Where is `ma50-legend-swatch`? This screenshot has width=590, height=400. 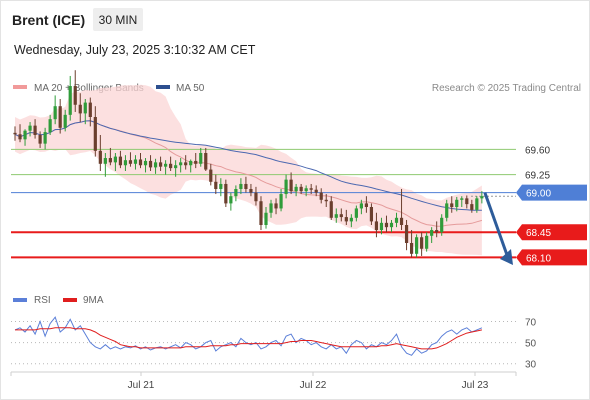 ma50-legend-swatch is located at coordinates (163, 87).